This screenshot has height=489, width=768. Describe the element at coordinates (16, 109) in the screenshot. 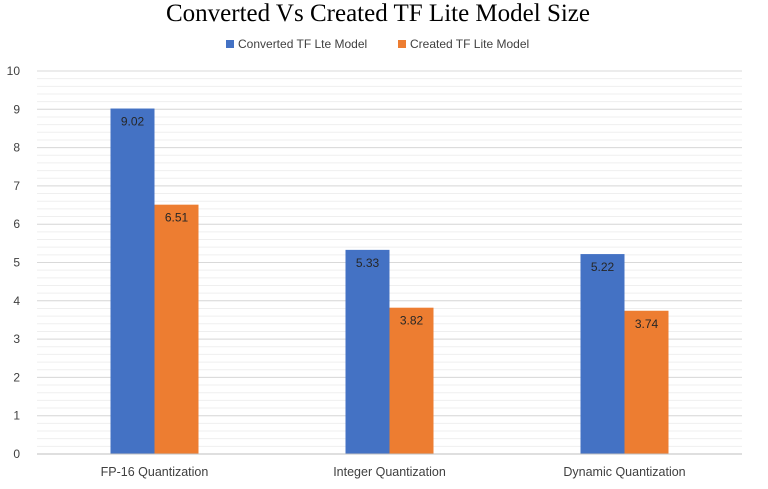

I see `y-tick-label: 9` at that location.